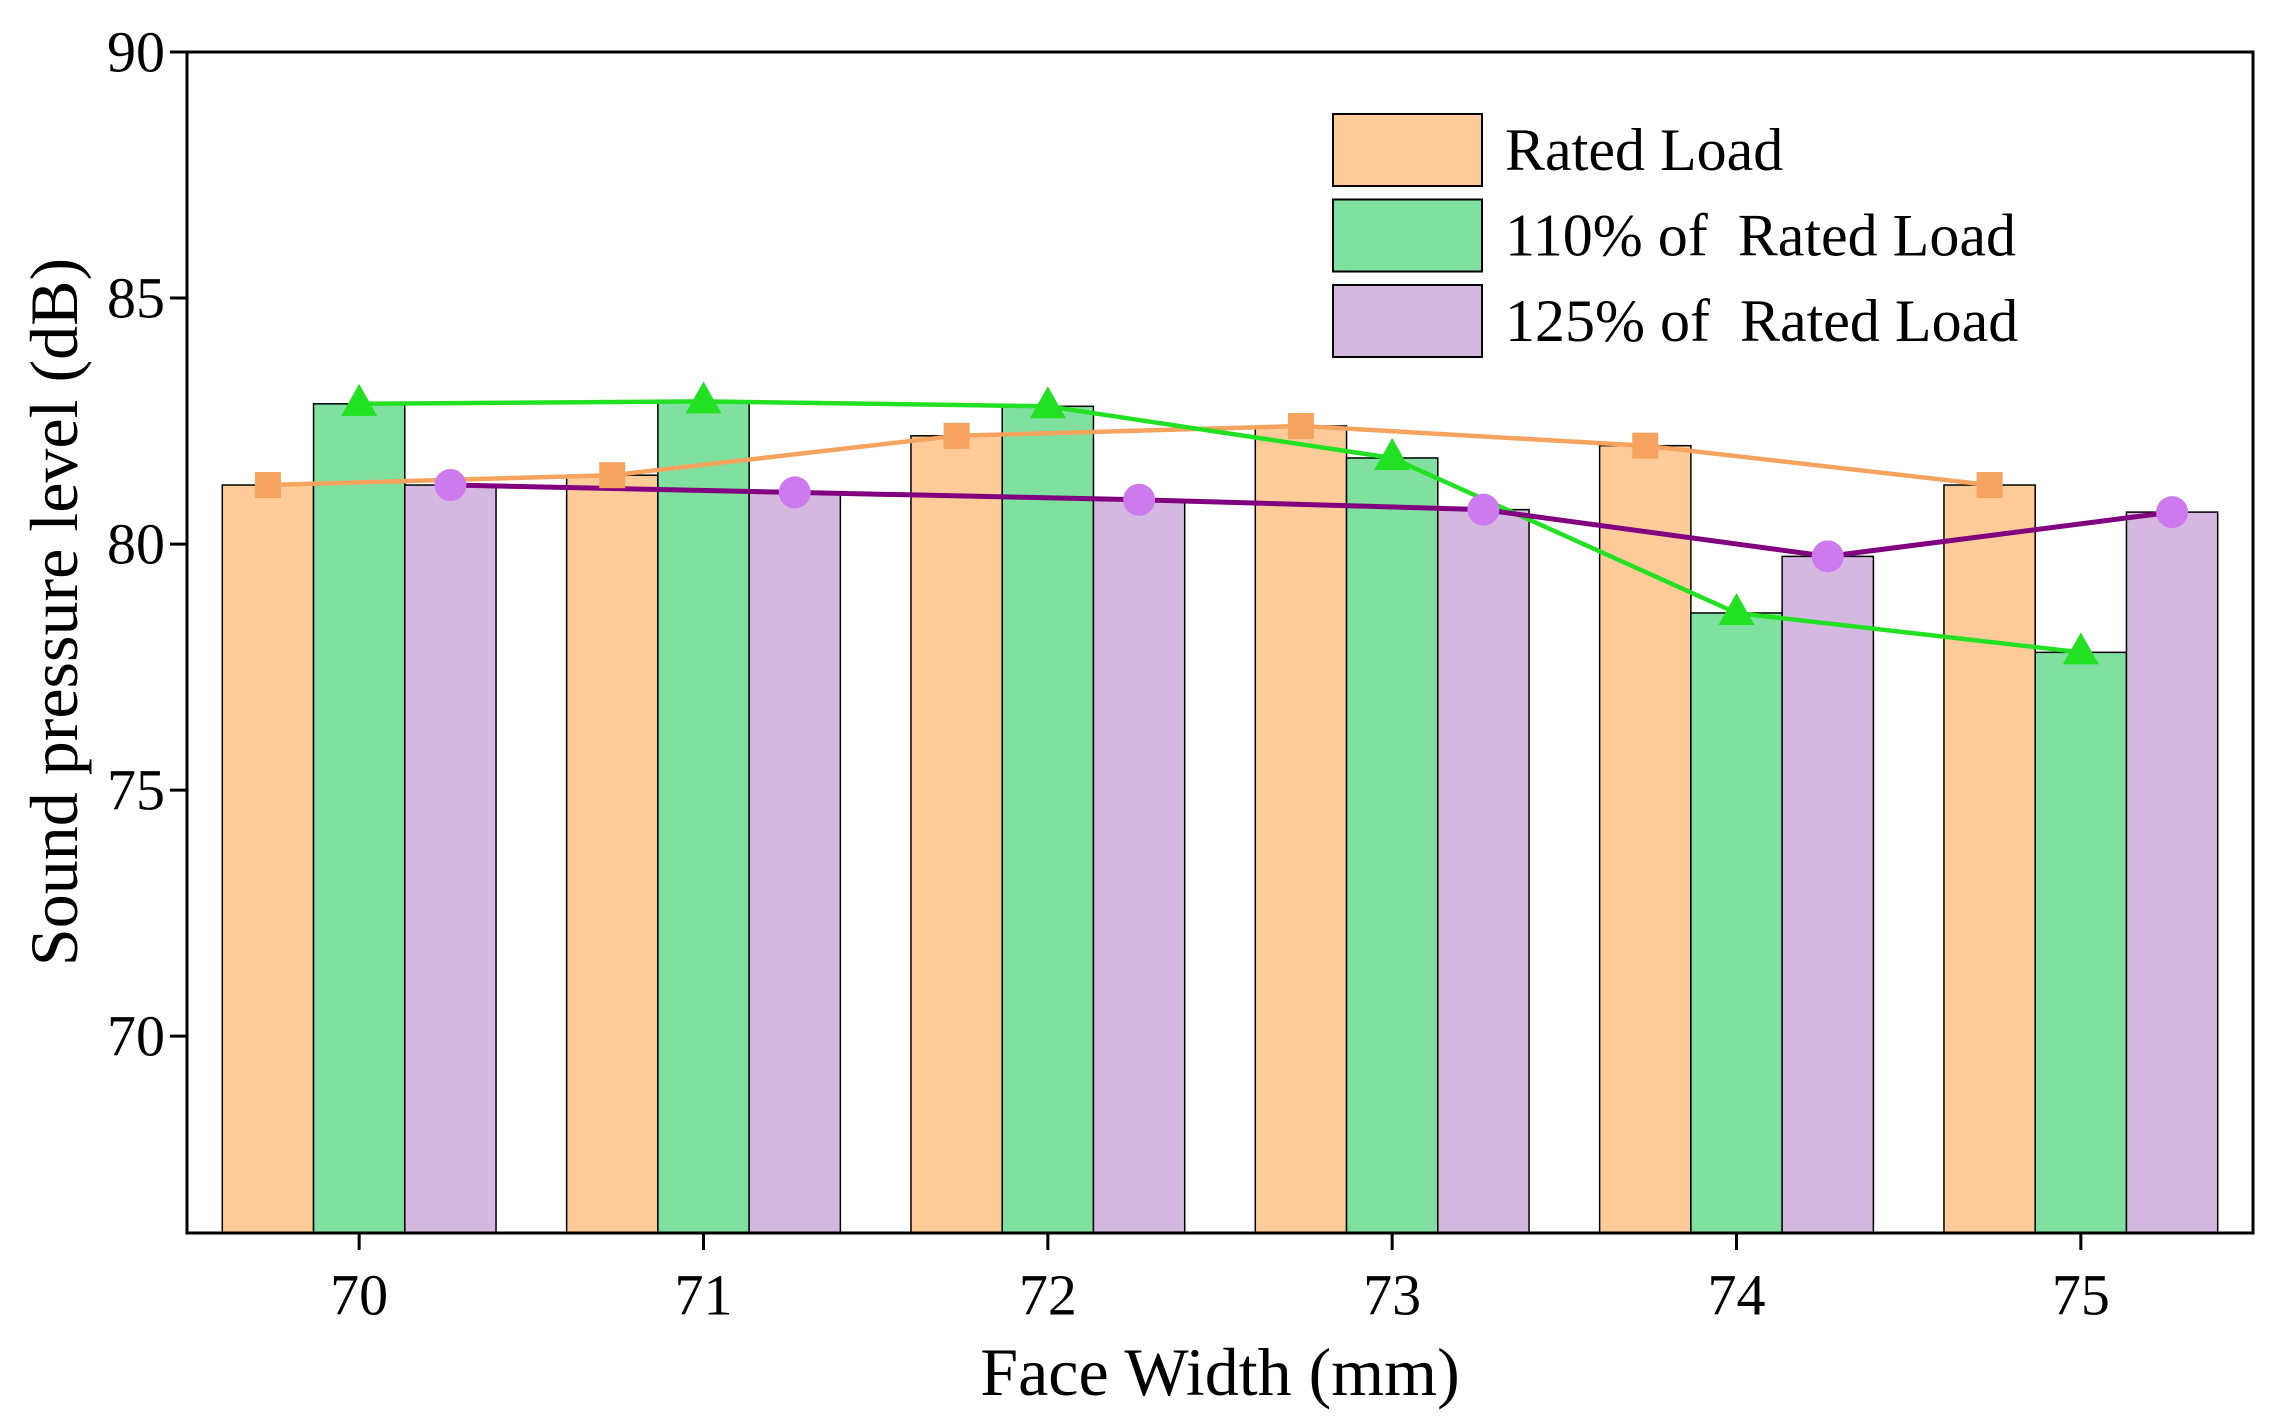  I want to click on legend-swatch-125-of-rated-load, so click(1407, 321).